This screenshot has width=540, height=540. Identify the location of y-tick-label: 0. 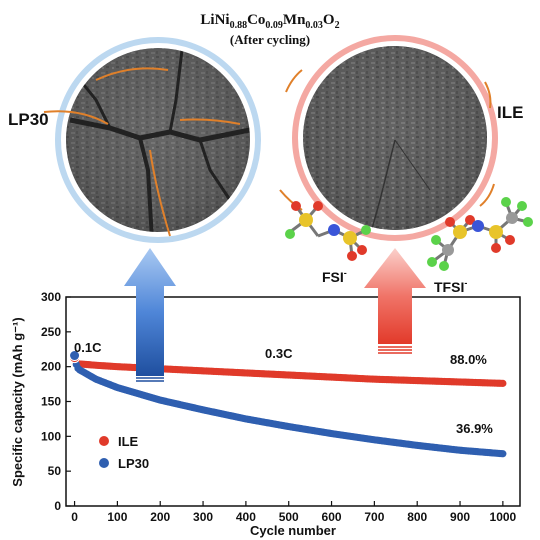
(57, 506).